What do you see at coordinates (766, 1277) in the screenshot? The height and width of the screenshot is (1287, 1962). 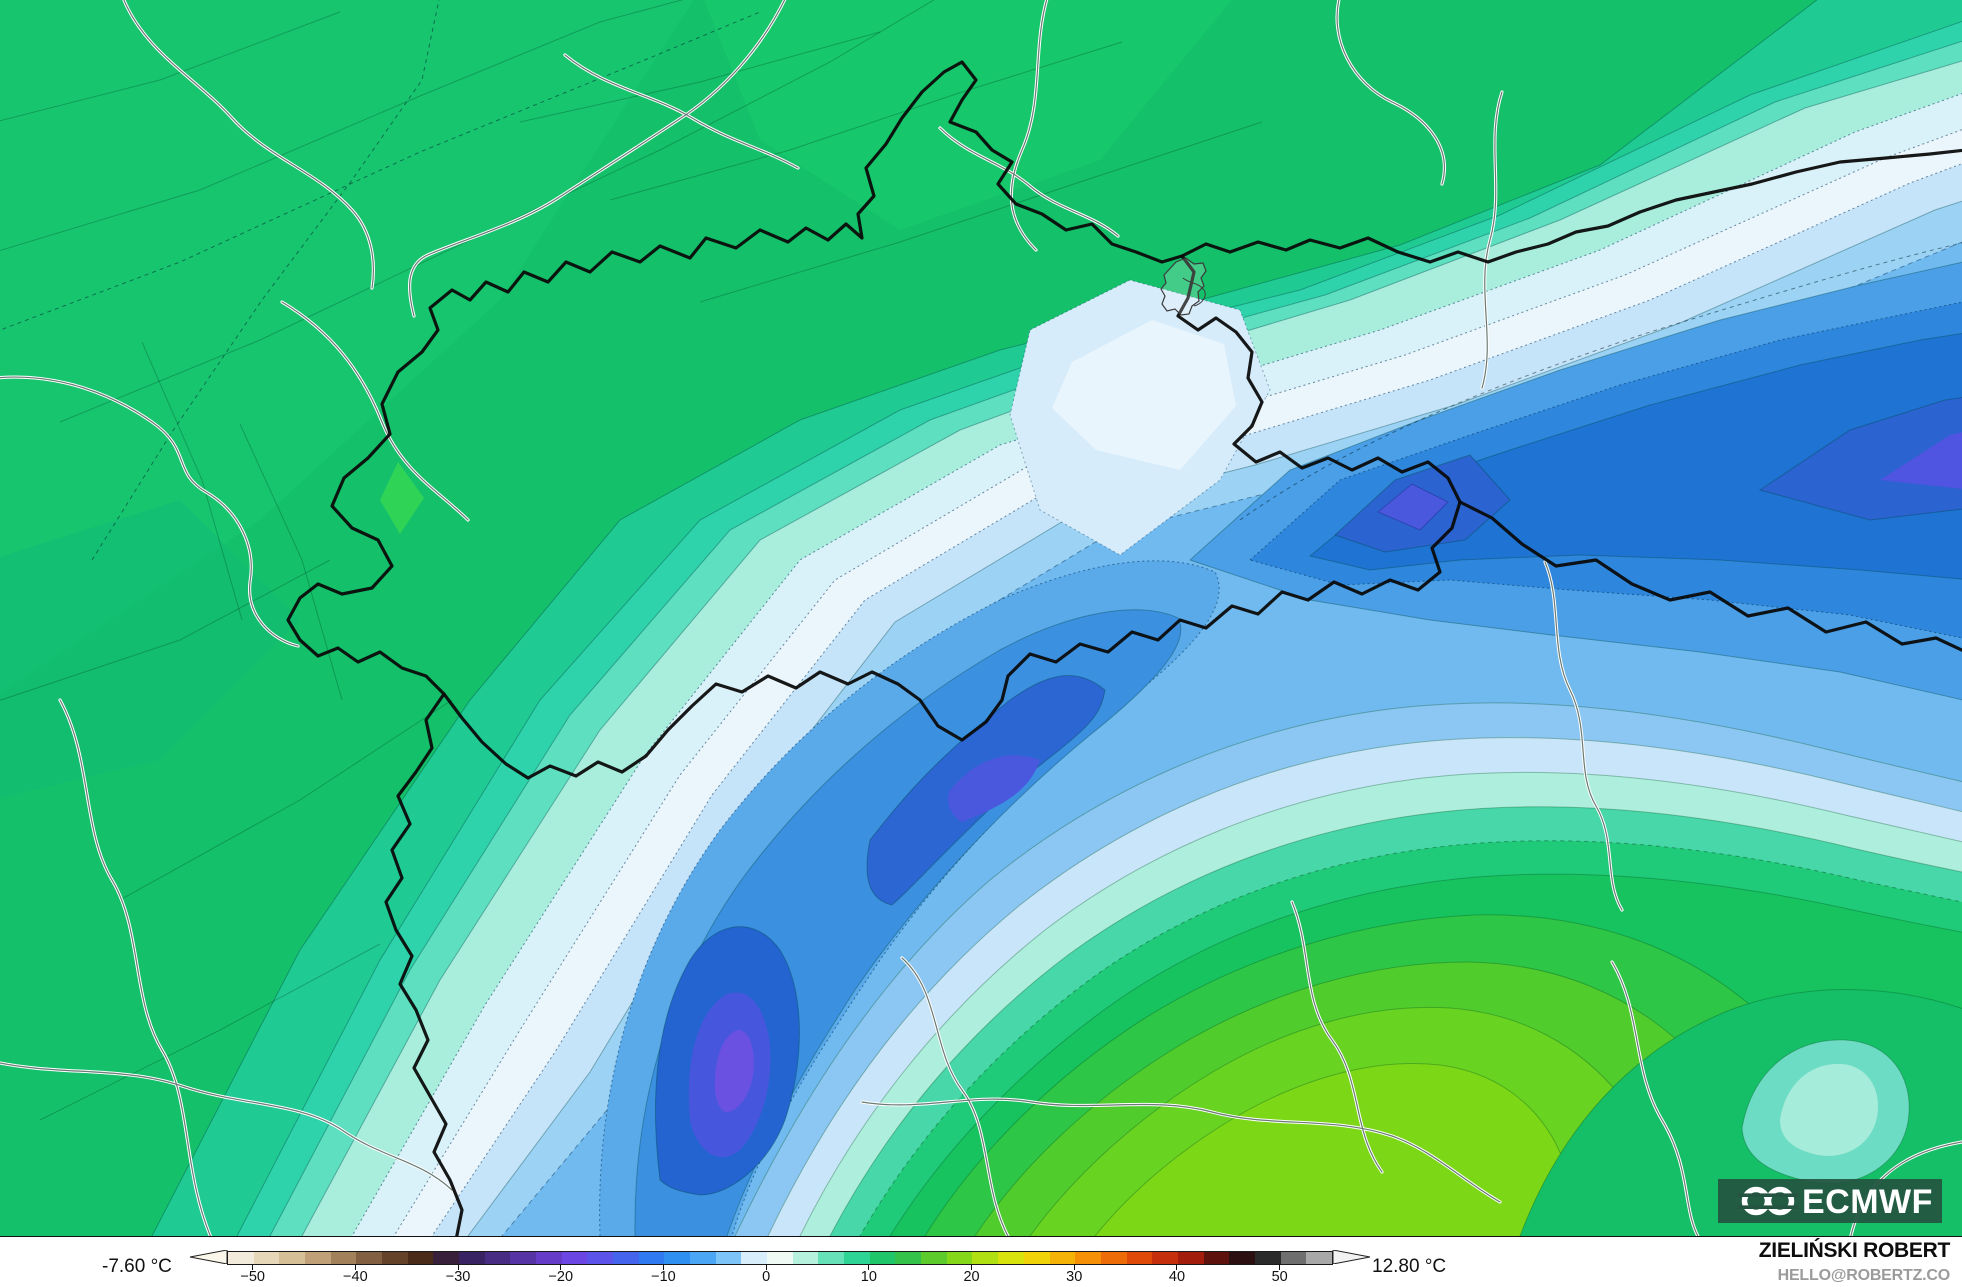 I see `colorbar-tick-label: 0` at bounding box center [766, 1277].